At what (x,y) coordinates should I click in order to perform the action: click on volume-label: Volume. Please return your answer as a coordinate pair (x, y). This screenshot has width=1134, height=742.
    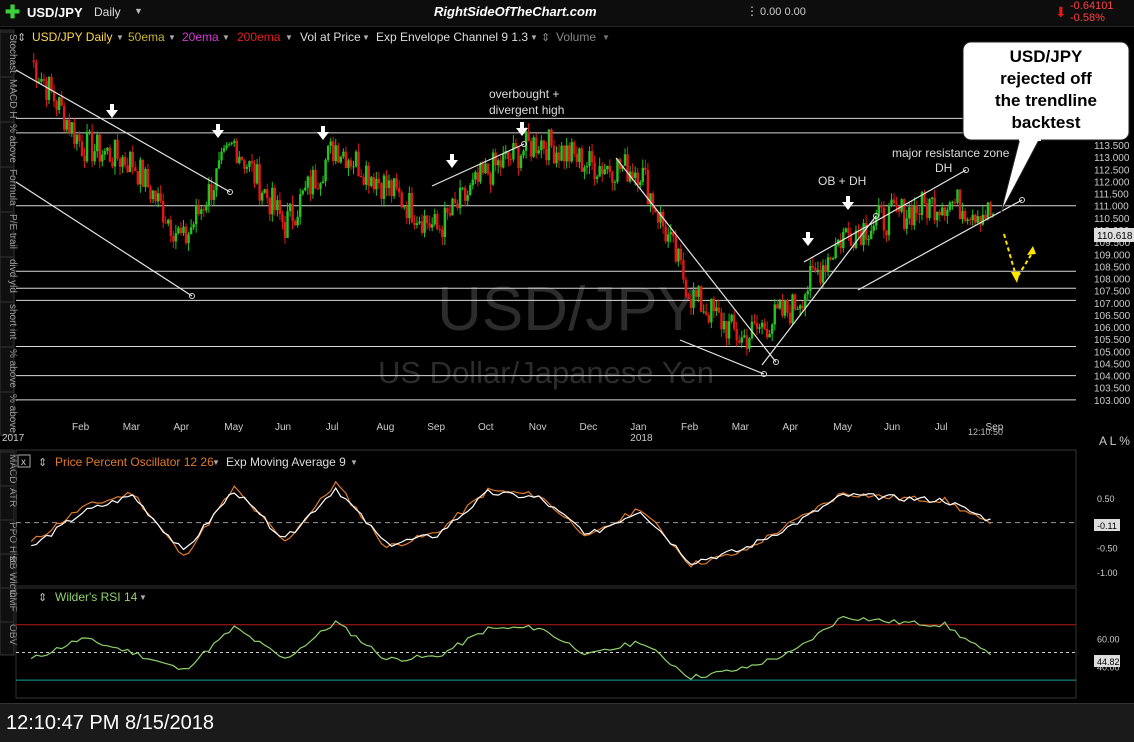
    Looking at the image, I should click on (576, 37).